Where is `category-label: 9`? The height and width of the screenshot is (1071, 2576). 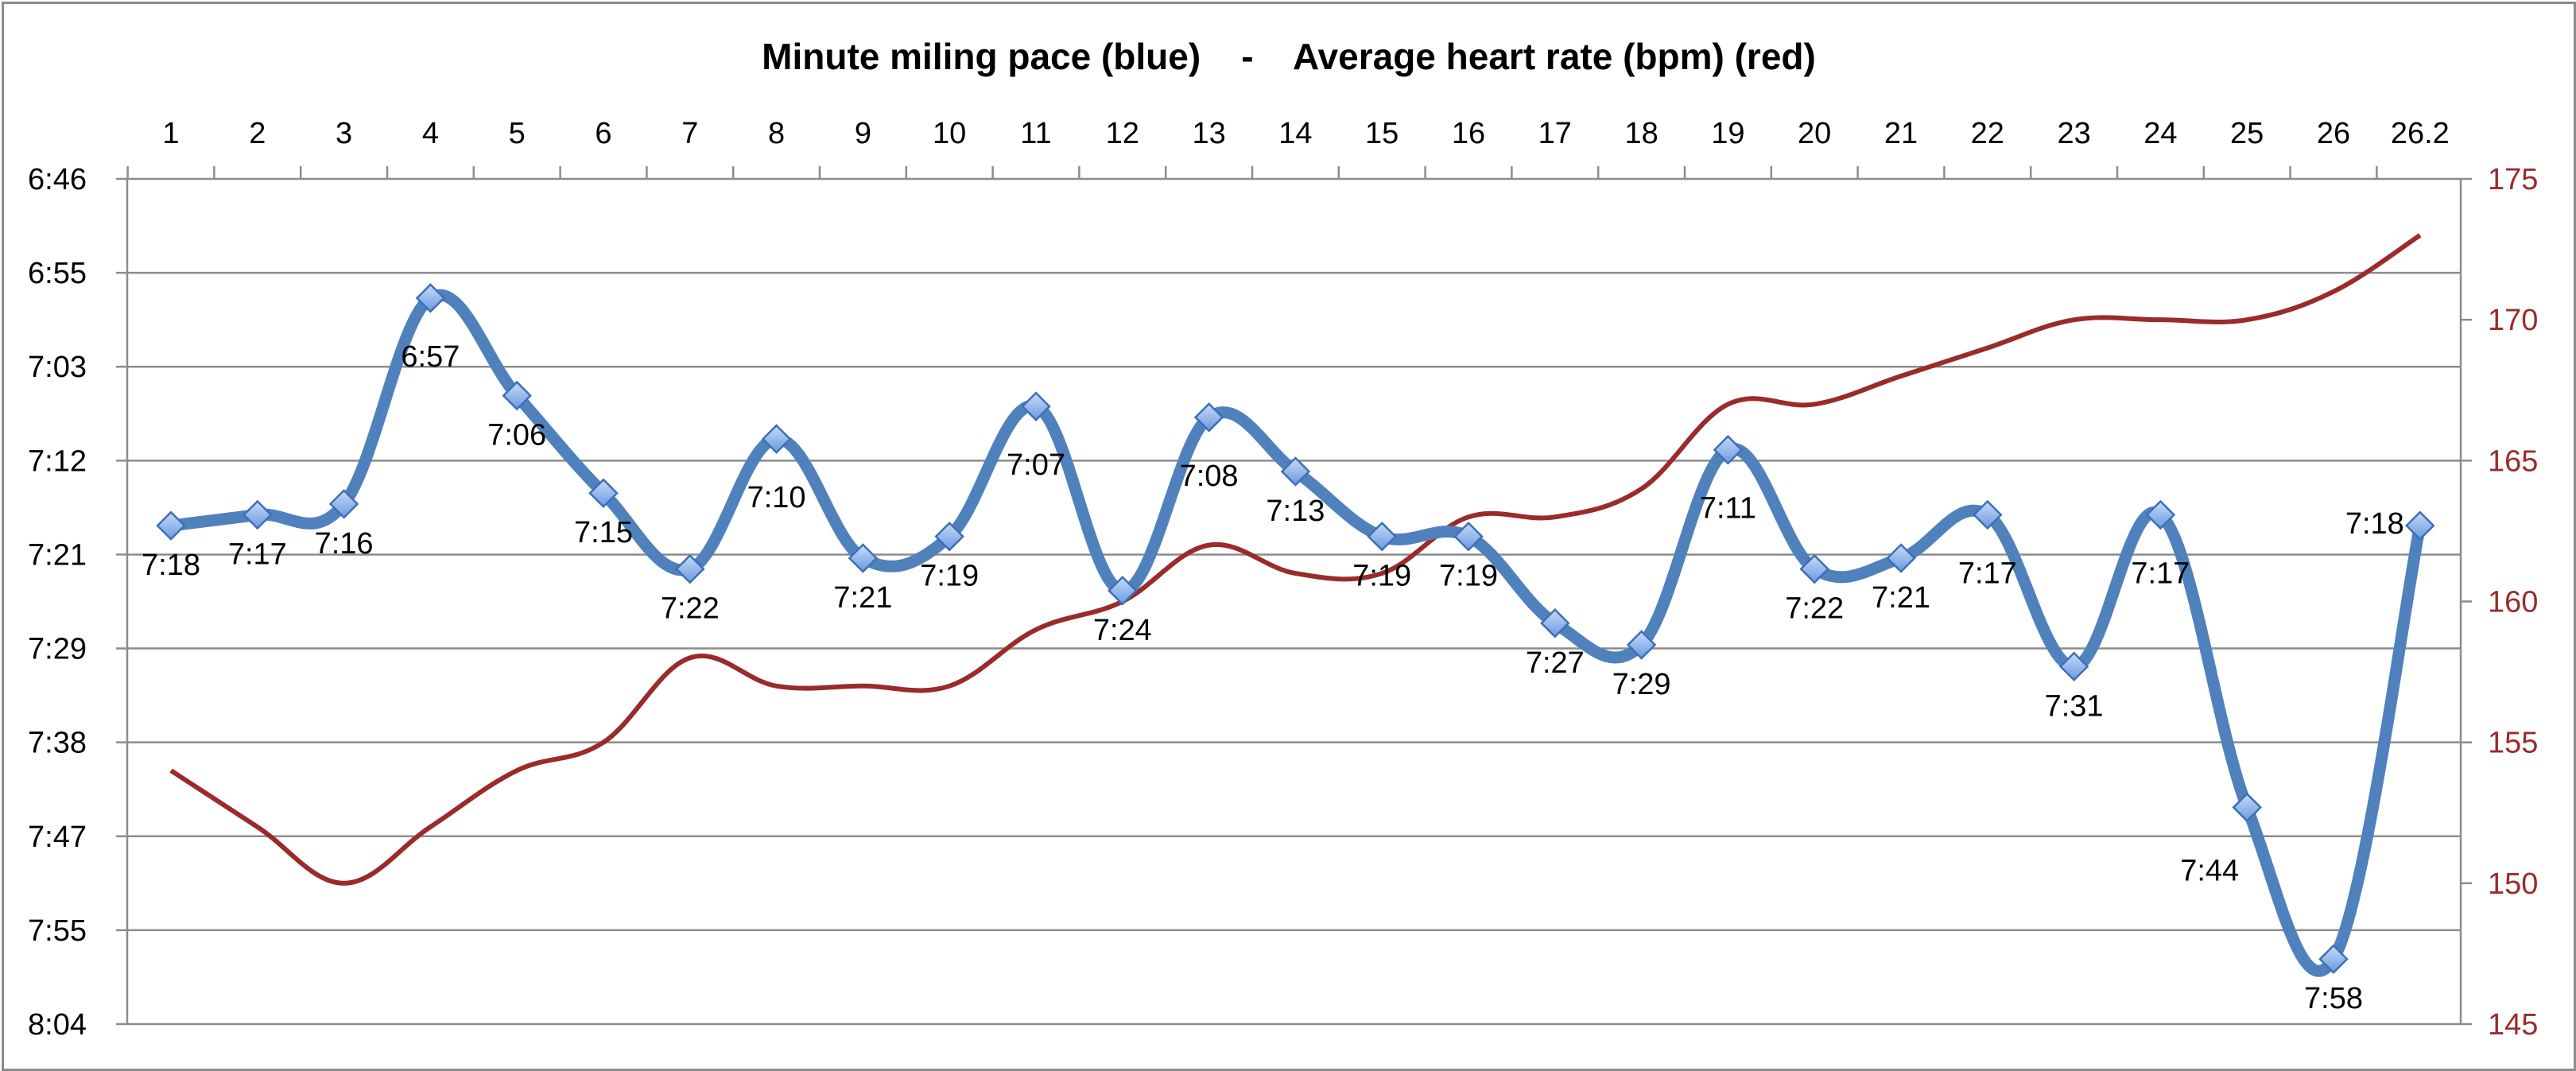 category-label: 9 is located at coordinates (863, 133).